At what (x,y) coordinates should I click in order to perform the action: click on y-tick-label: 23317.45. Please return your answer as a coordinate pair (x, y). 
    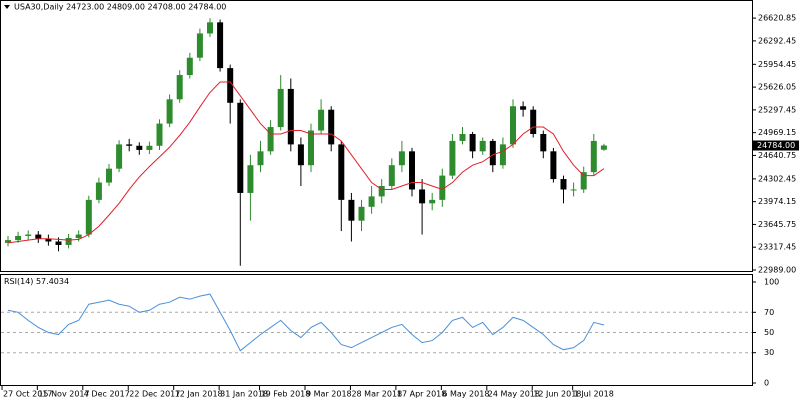
    Looking at the image, I should click on (777, 247).